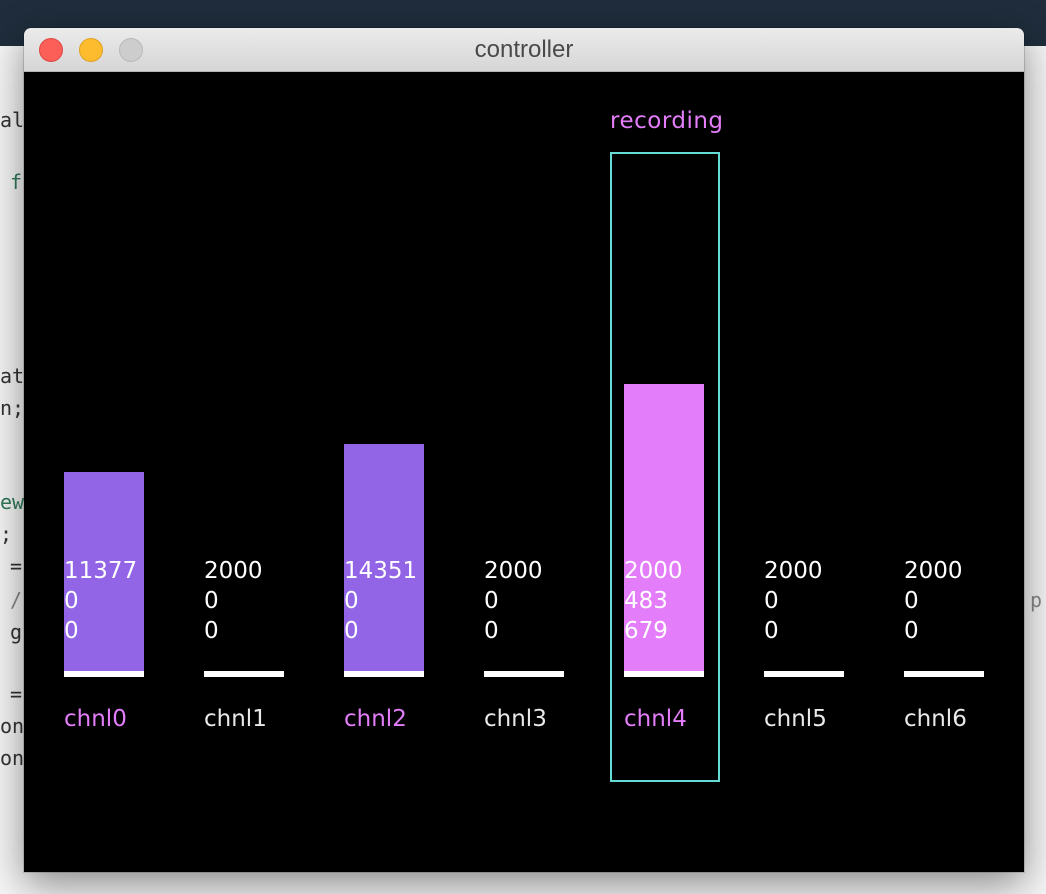 This screenshot has width=1046, height=894. What do you see at coordinates (131, 50) in the screenshot?
I see `zoom-icon` at bounding box center [131, 50].